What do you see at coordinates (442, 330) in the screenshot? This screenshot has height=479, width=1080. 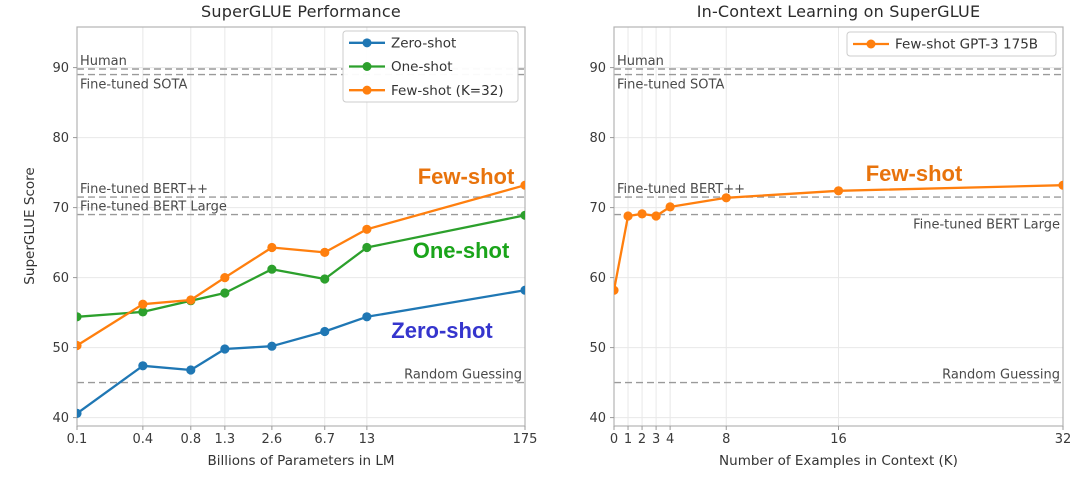 I see `annotation-zero-shot: Zero-shot` at bounding box center [442, 330].